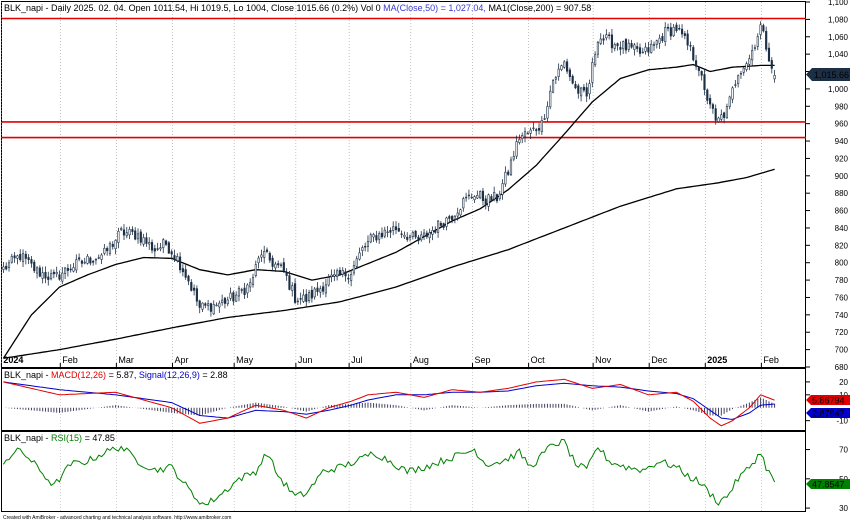 The height and width of the screenshot is (521, 850). Describe the element at coordinates (831, 75) in the screenshot. I see `last-price-label: 1,015.66` at that location.